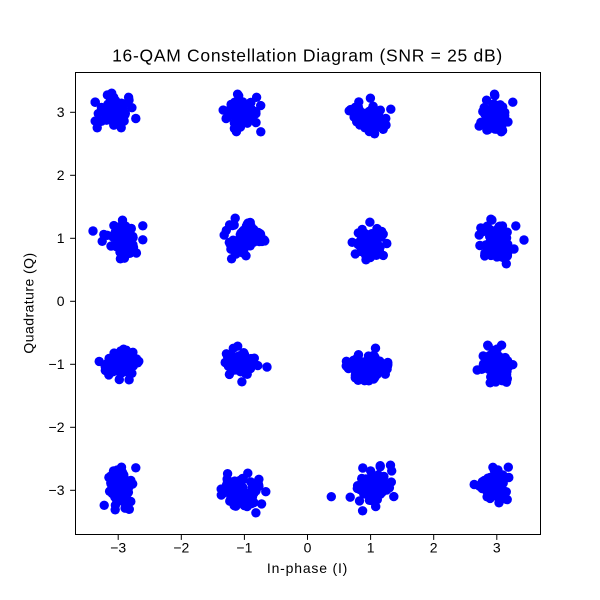 The height and width of the screenshot is (600, 600). I want to click on svg-text: Quadrature (Q), so click(29, 302).